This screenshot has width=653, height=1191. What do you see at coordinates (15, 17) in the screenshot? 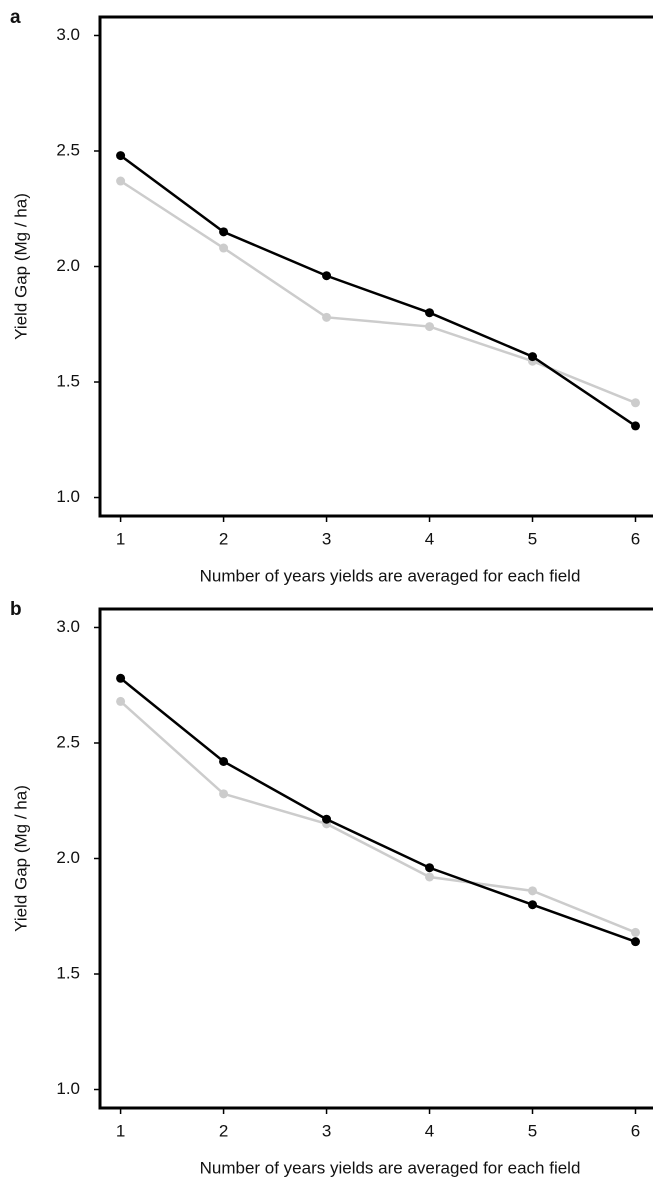
I see `panel-label: a` at bounding box center [15, 17].